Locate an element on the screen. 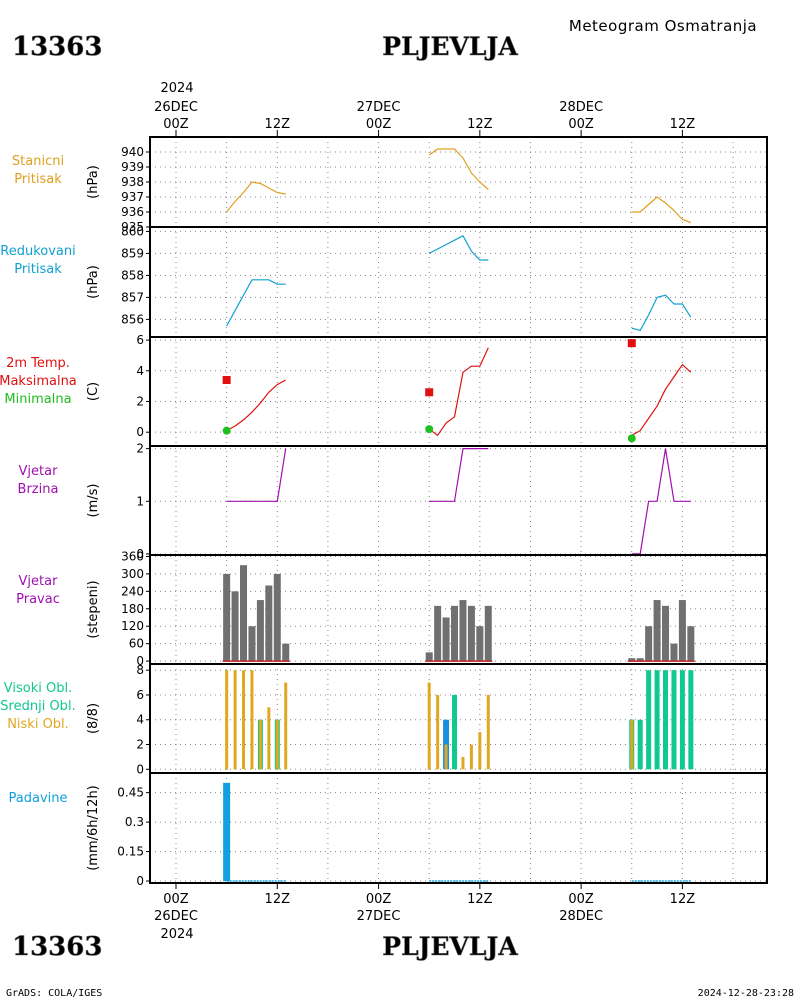 Image resolution: width=800 pixels, height=1000 pixels. top-time-label: 28DEC is located at coordinates (581, 107).